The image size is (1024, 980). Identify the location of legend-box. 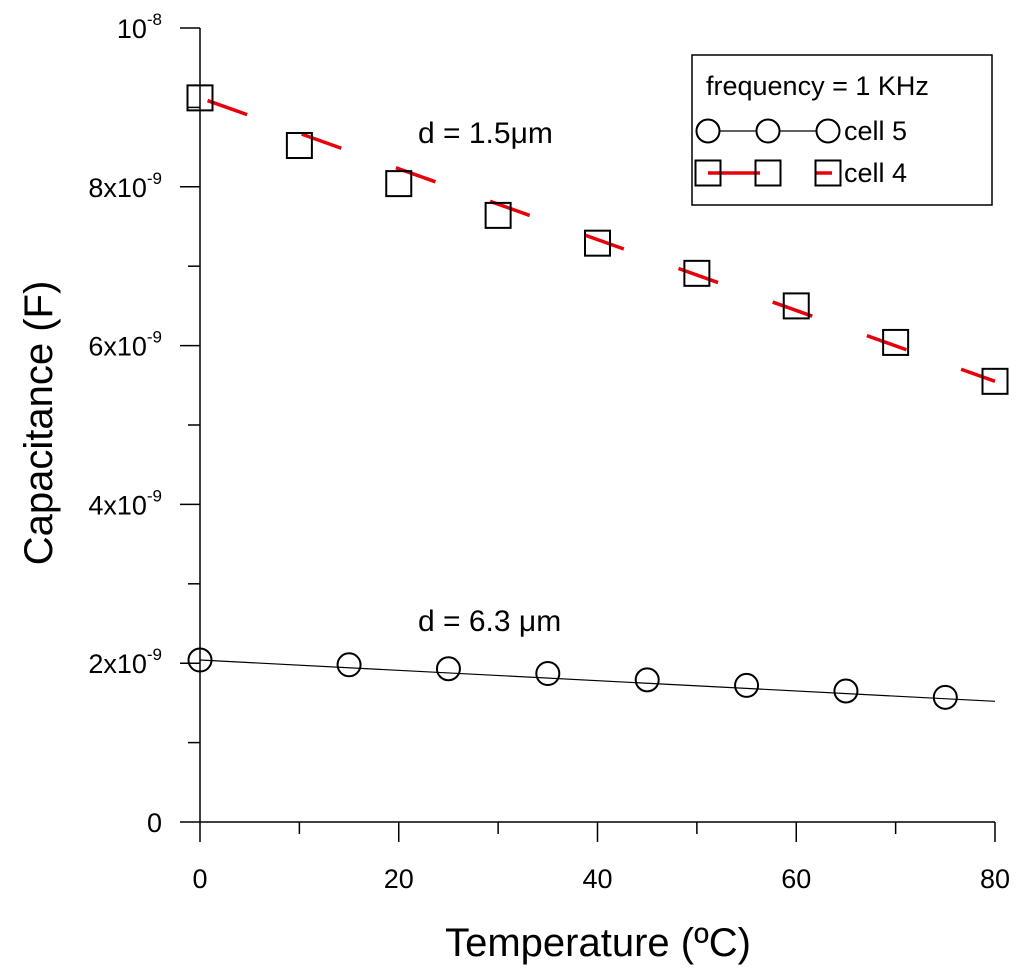
(842, 130).